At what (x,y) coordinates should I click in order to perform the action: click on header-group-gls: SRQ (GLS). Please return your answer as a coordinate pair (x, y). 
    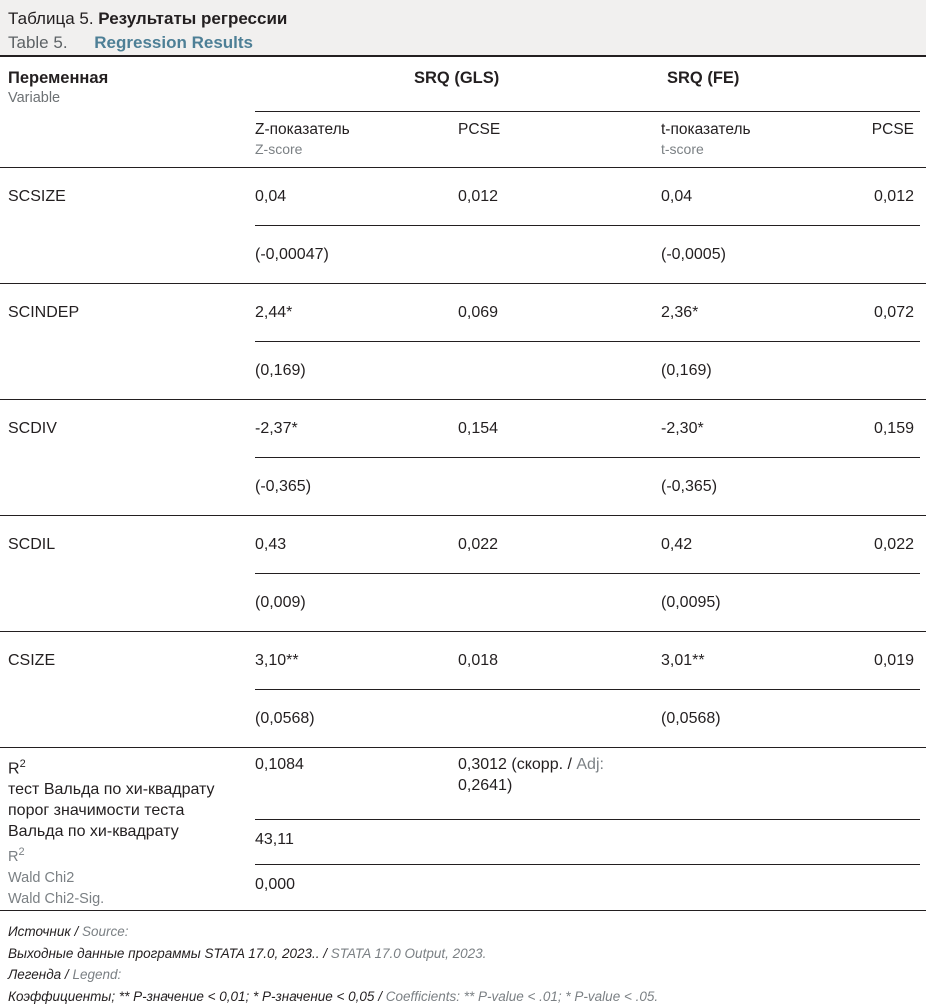
    Looking at the image, I should click on (540, 78).